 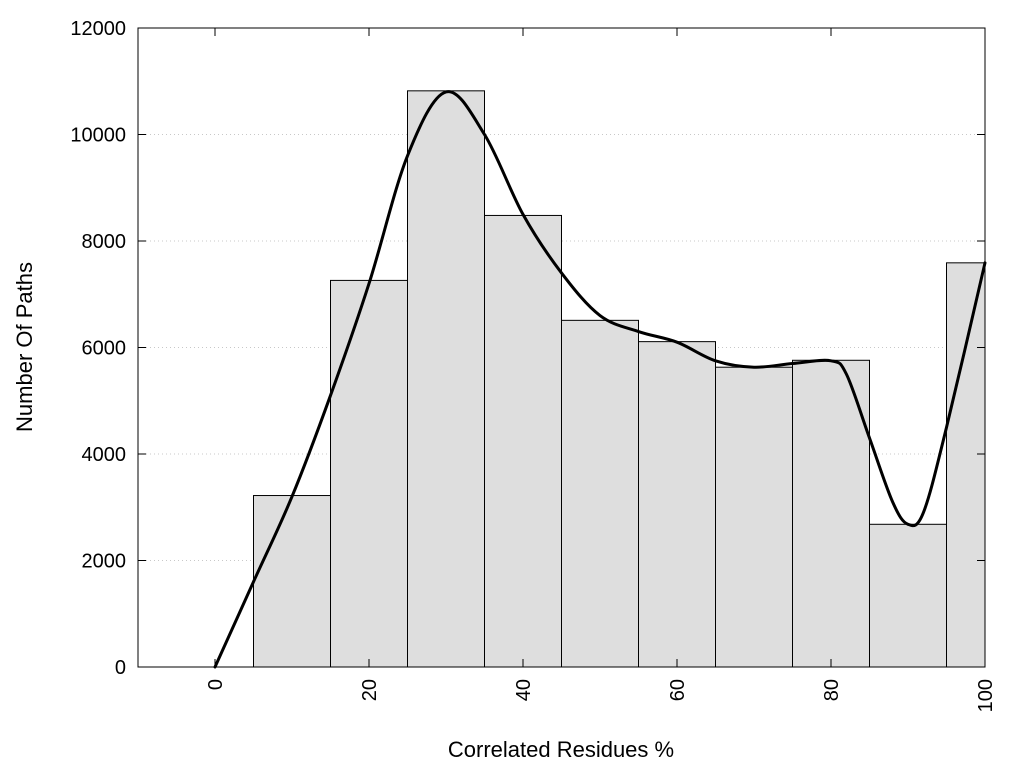 What do you see at coordinates (104, 455) in the screenshot?
I see `y-tick-label: 4000` at bounding box center [104, 455].